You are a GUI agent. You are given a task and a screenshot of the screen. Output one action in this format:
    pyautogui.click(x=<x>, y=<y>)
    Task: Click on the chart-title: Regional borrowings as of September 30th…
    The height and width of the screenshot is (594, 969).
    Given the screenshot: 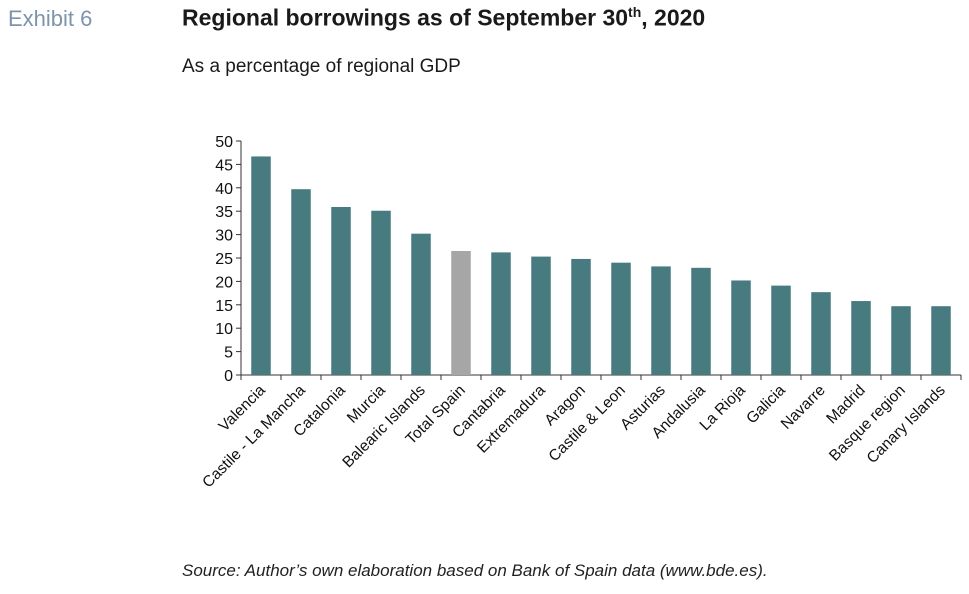 What is the action you would take?
    pyautogui.click(x=443, y=18)
    